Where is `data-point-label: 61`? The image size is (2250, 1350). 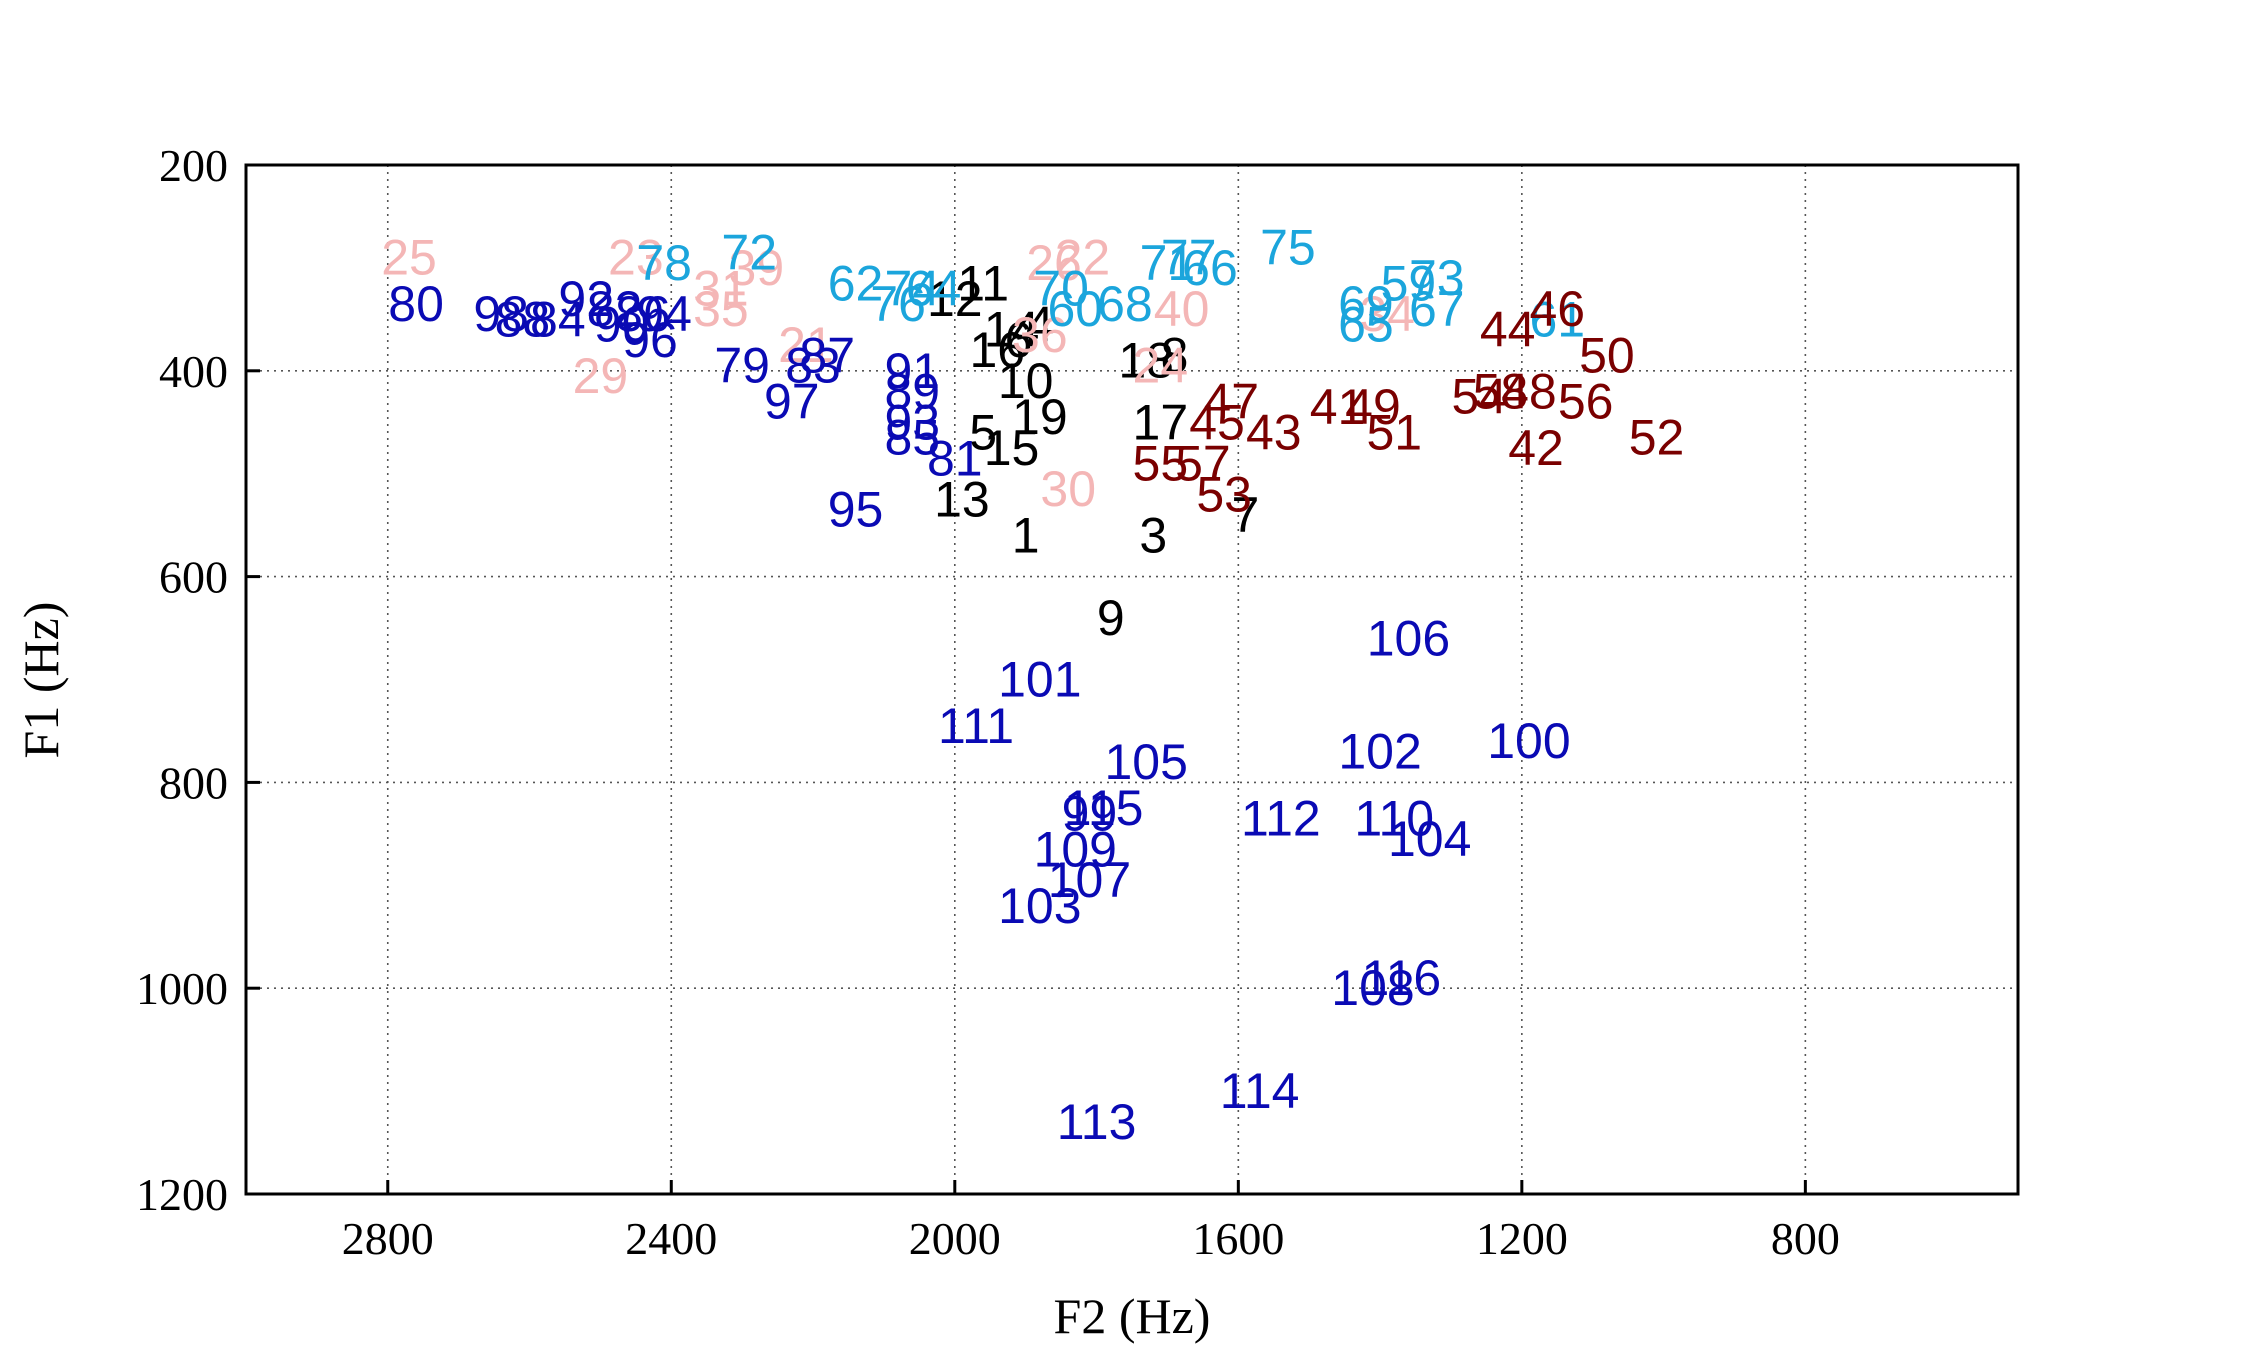 data-point-label: 61 is located at coordinates (1557, 319).